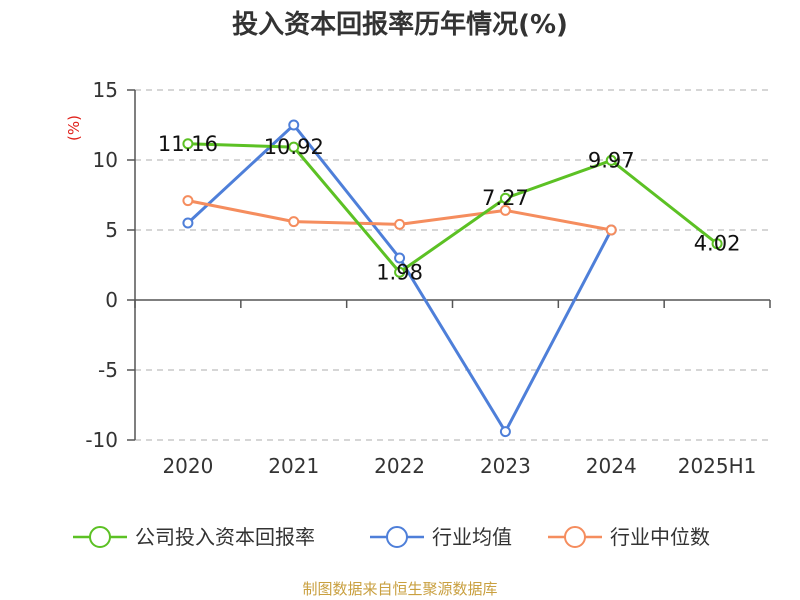 This screenshot has width=800, height=600. I want to click on legend-label: 公司投入资本回报率, so click(225, 537).